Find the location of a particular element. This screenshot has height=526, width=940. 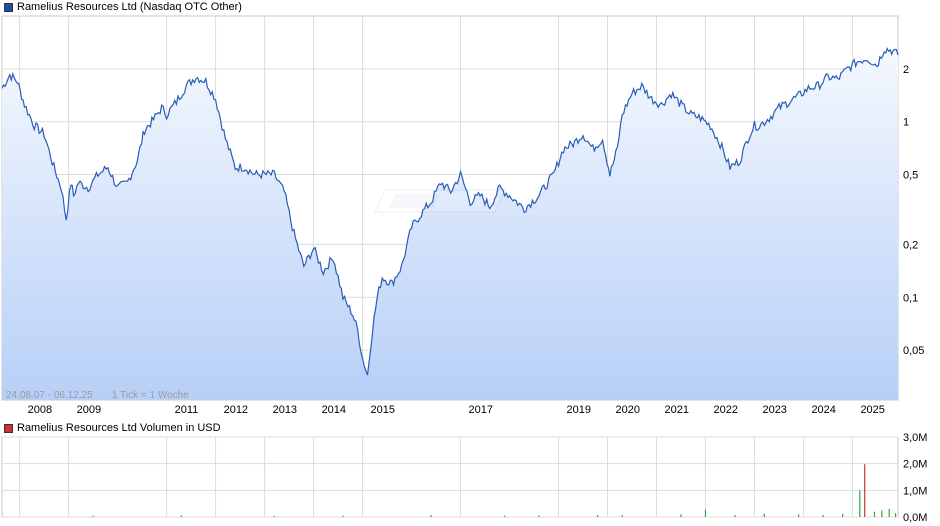

price-xtick-label: 2022 is located at coordinates (725, 410).